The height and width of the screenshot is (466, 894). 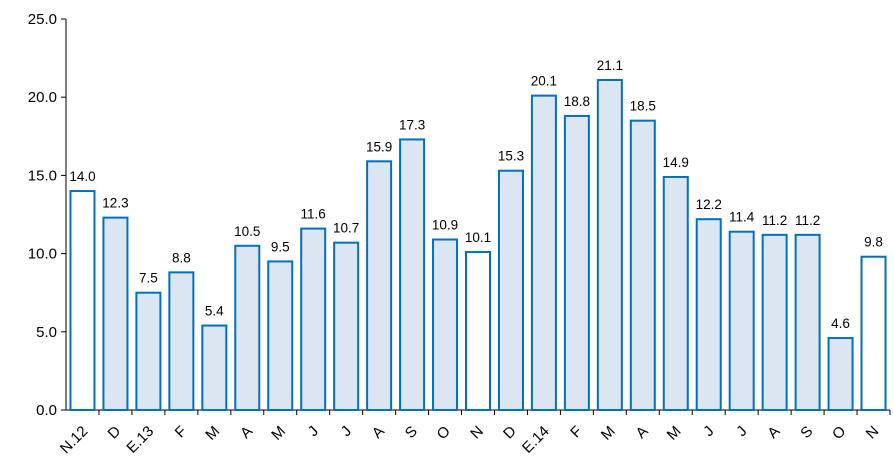 I want to click on y-tick-label: 25.0, so click(x=42, y=19).